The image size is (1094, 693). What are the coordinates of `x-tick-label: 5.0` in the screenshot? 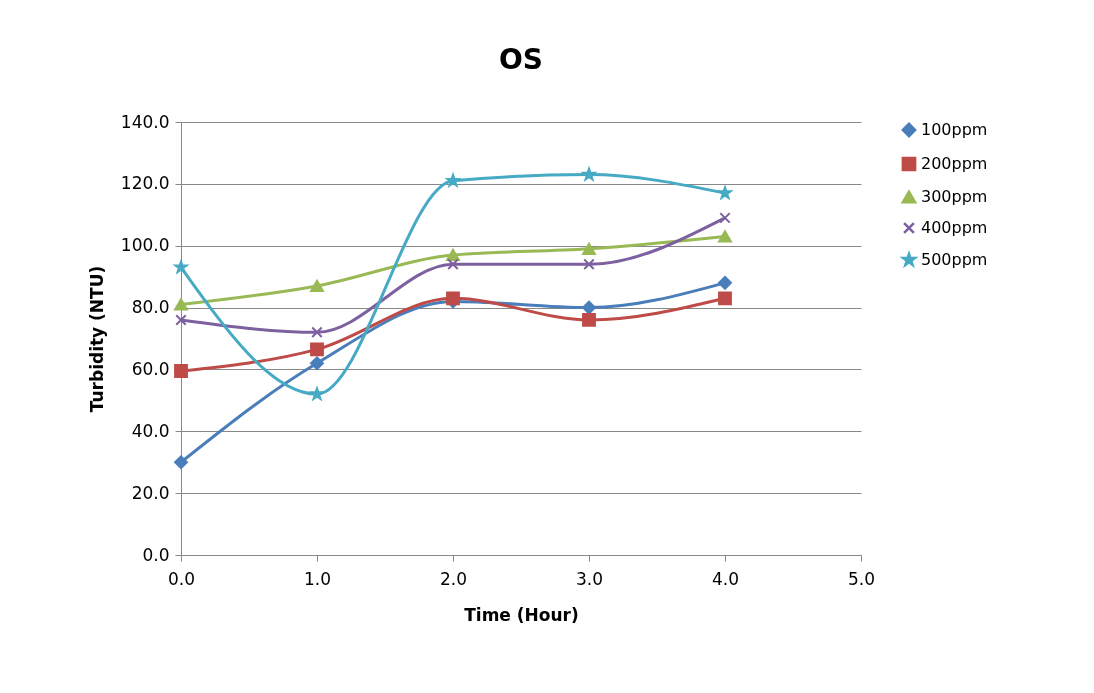 It's located at (861, 578).